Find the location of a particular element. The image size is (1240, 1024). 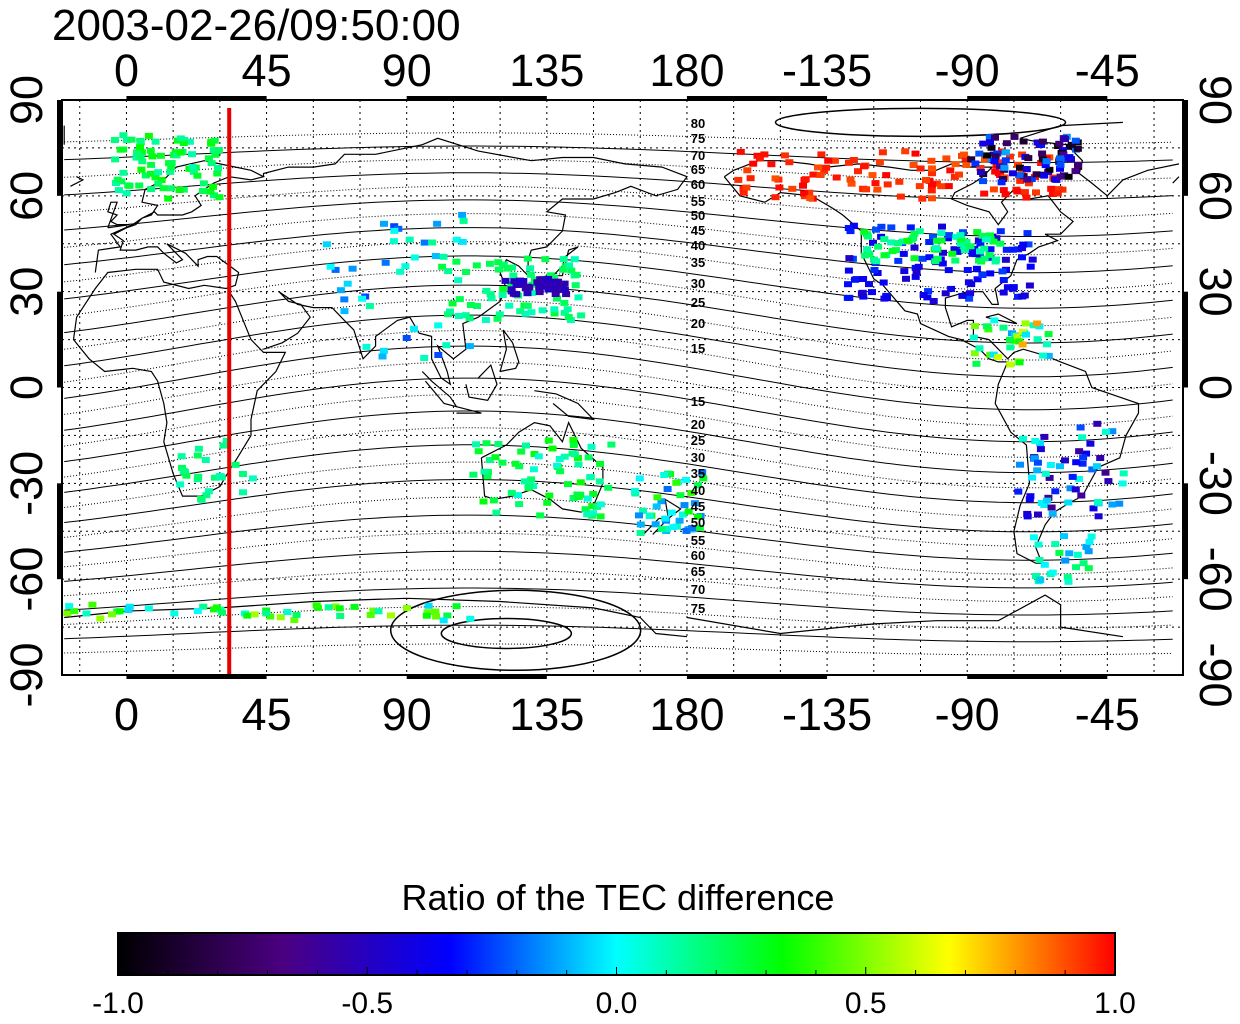

left-lat-tick-label: -60 is located at coordinates (26, 579).